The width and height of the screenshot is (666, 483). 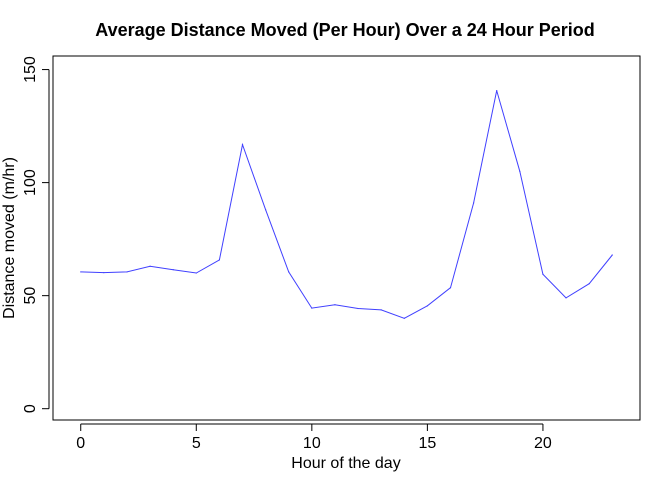 I want to click on y-tick-label: 150, so click(x=30, y=69).